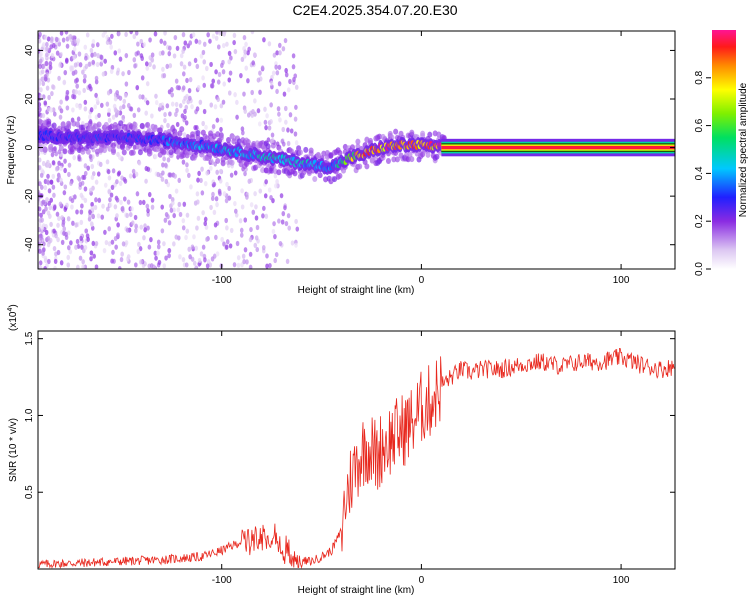 The image size is (750, 600). I want to click on colorbar-gradient, so click(724, 149).